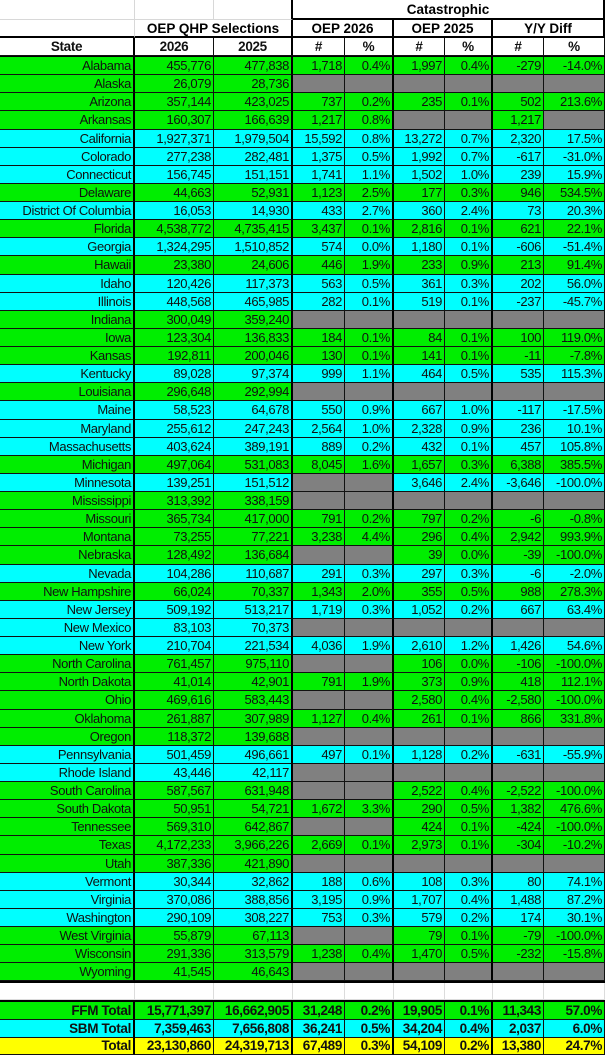 This screenshot has height=1056, width=605. I want to click on cell-yoy-count: 502, so click(518, 102).